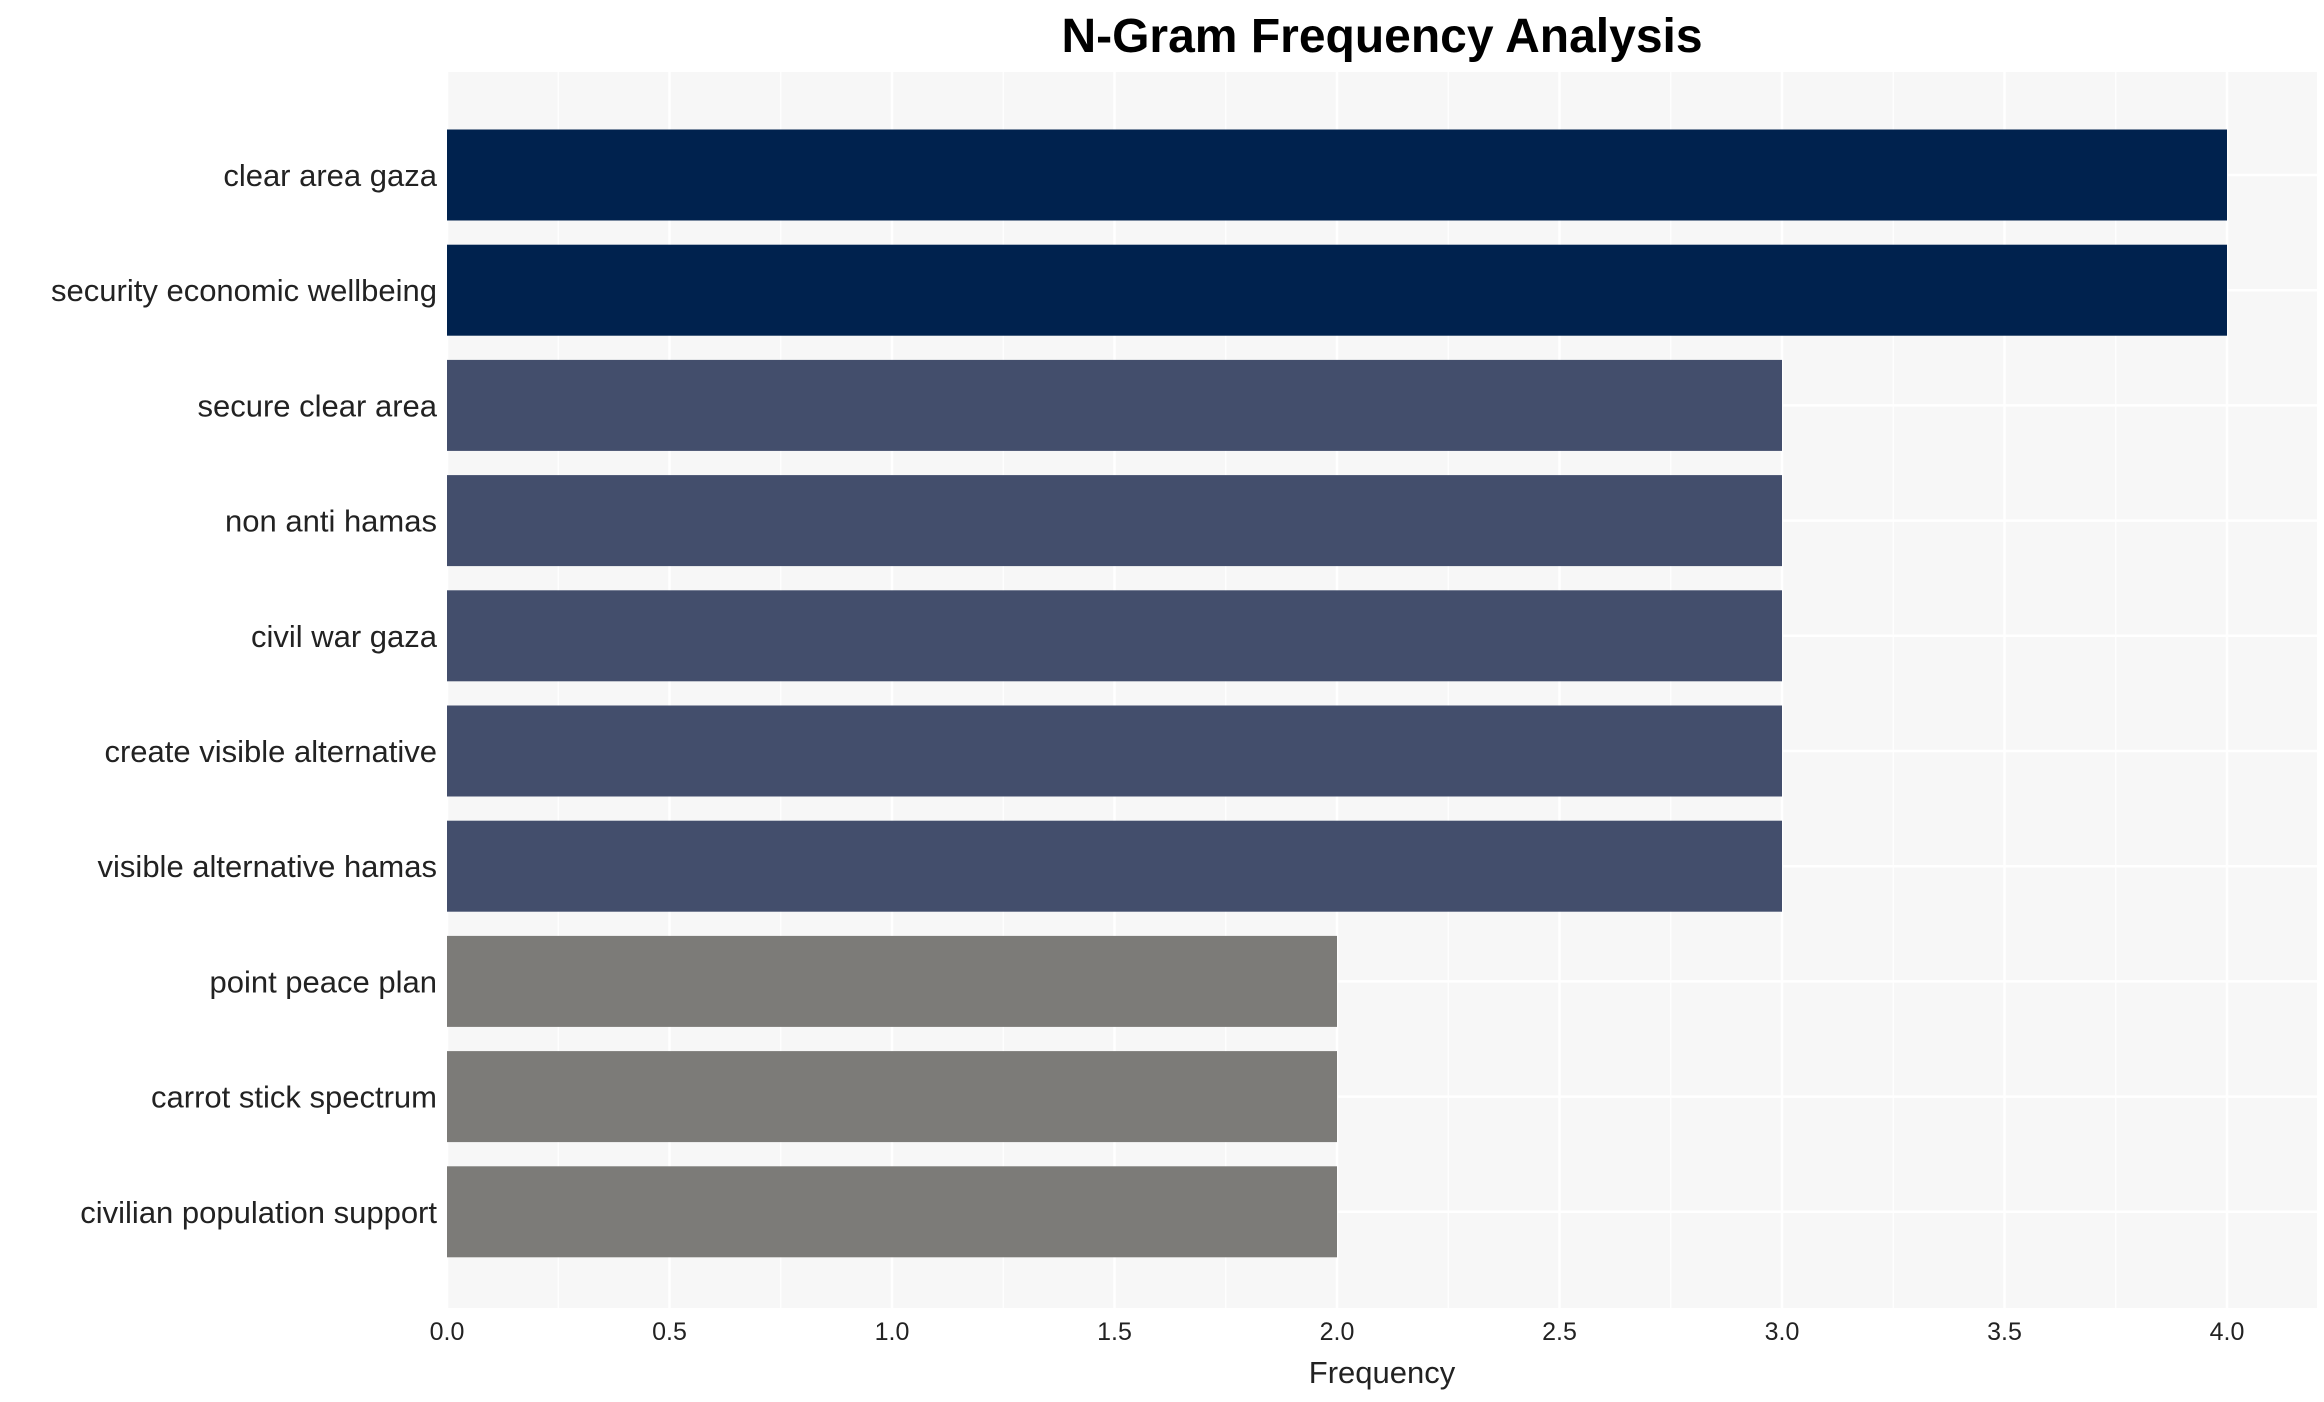  I want to click on x-tick-label: 3.0, so click(1782, 1332).